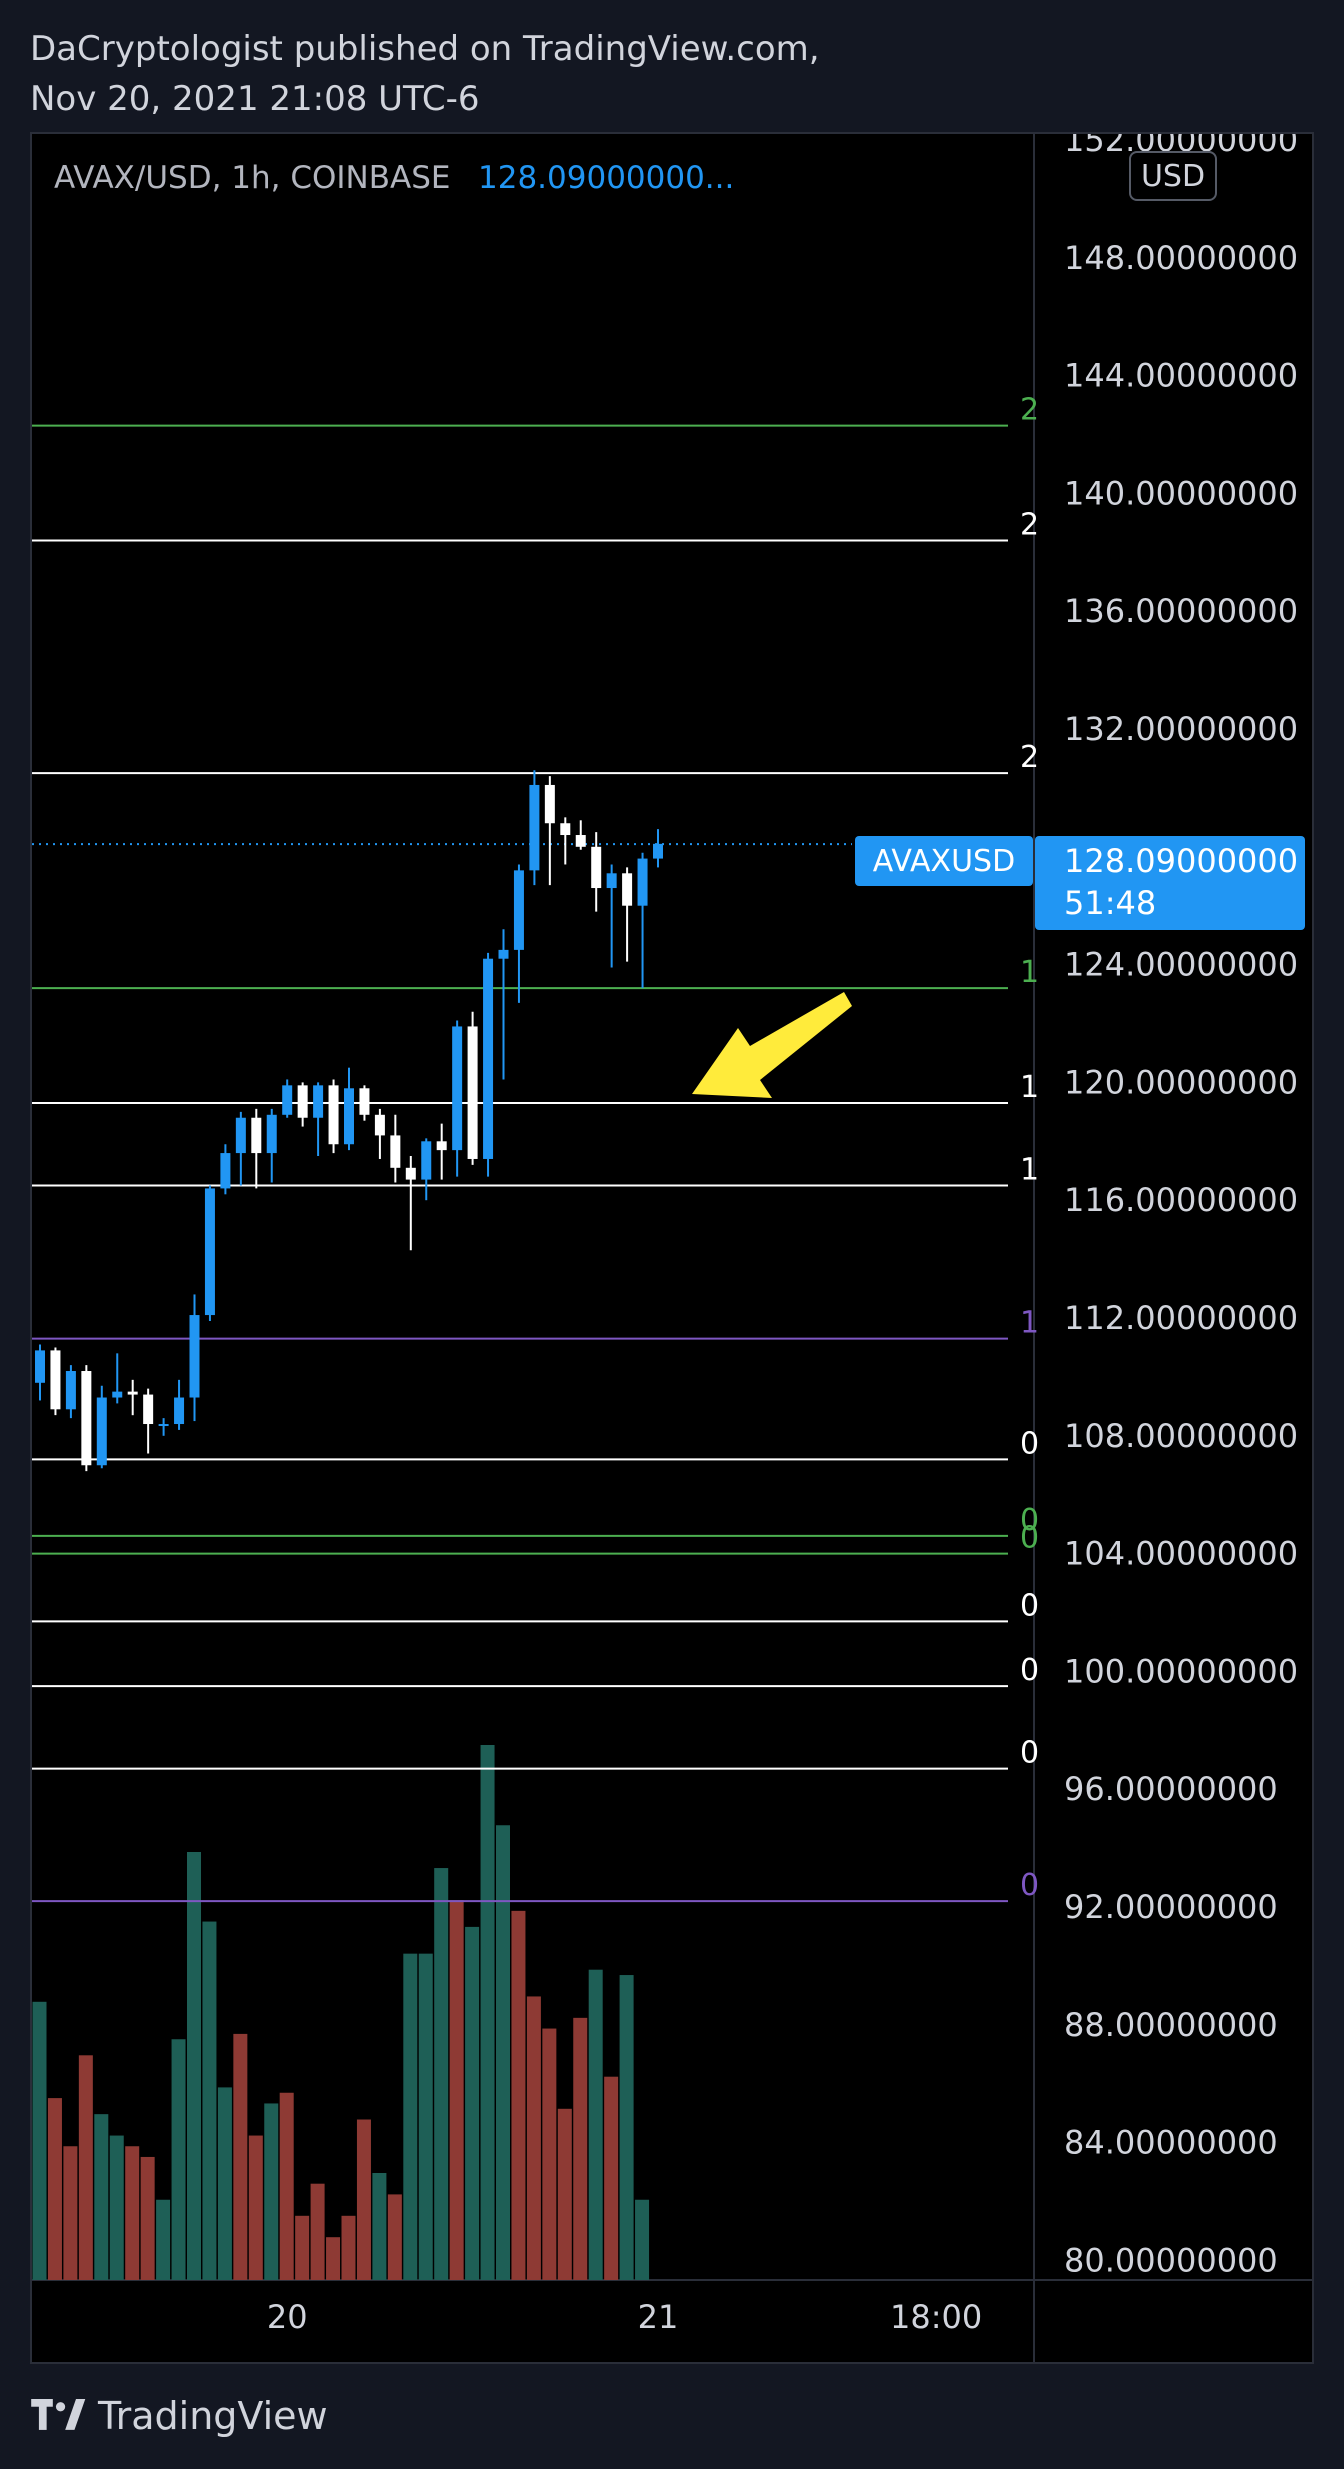 The width and height of the screenshot is (1344, 2469). Describe the element at coordinates (1181, 729) in the screenshot. I see `price-tick-label: 132.00000000` at that location.